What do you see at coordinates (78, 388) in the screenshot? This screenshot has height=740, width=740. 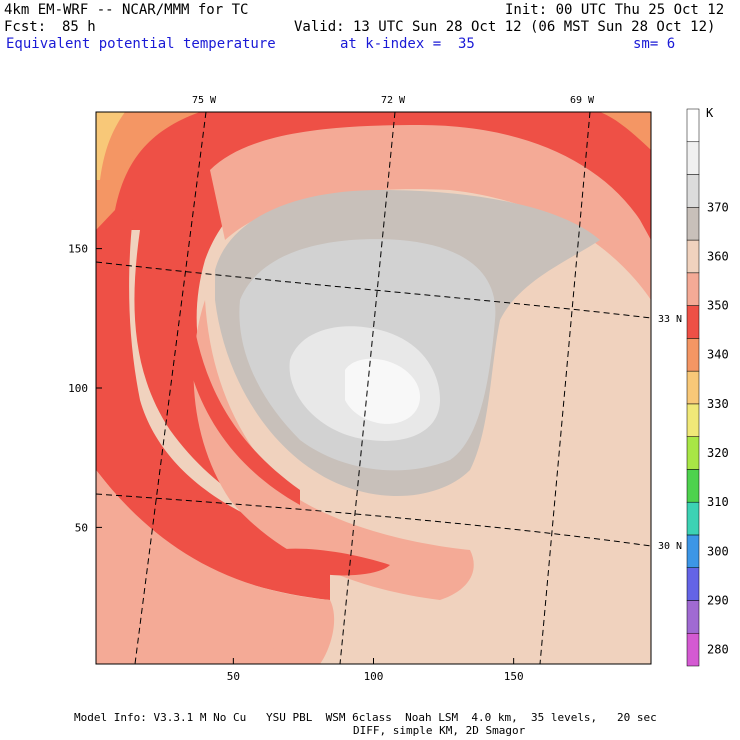 I see `y-tick-label: 100` at bounding box center [78, 388].